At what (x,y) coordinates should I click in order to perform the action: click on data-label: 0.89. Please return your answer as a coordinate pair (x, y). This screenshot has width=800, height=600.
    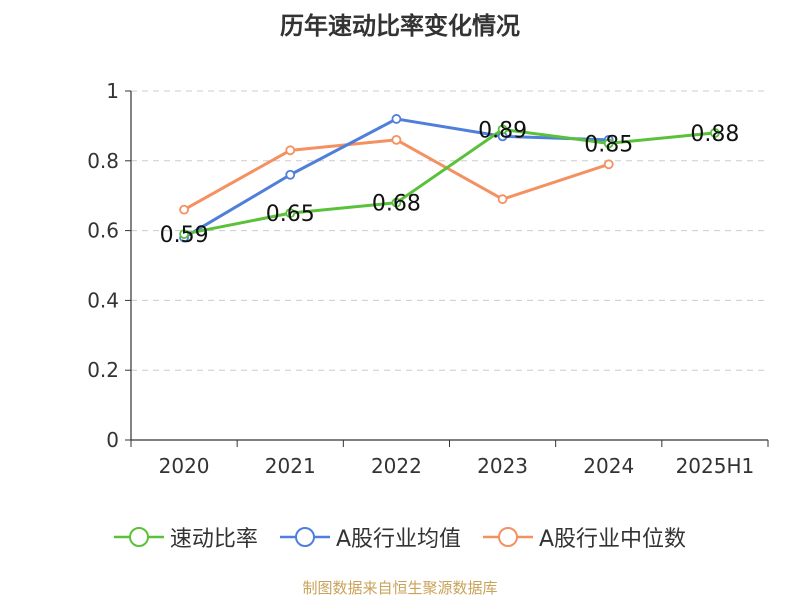
    Looking at the image, I should click on (502, 130).